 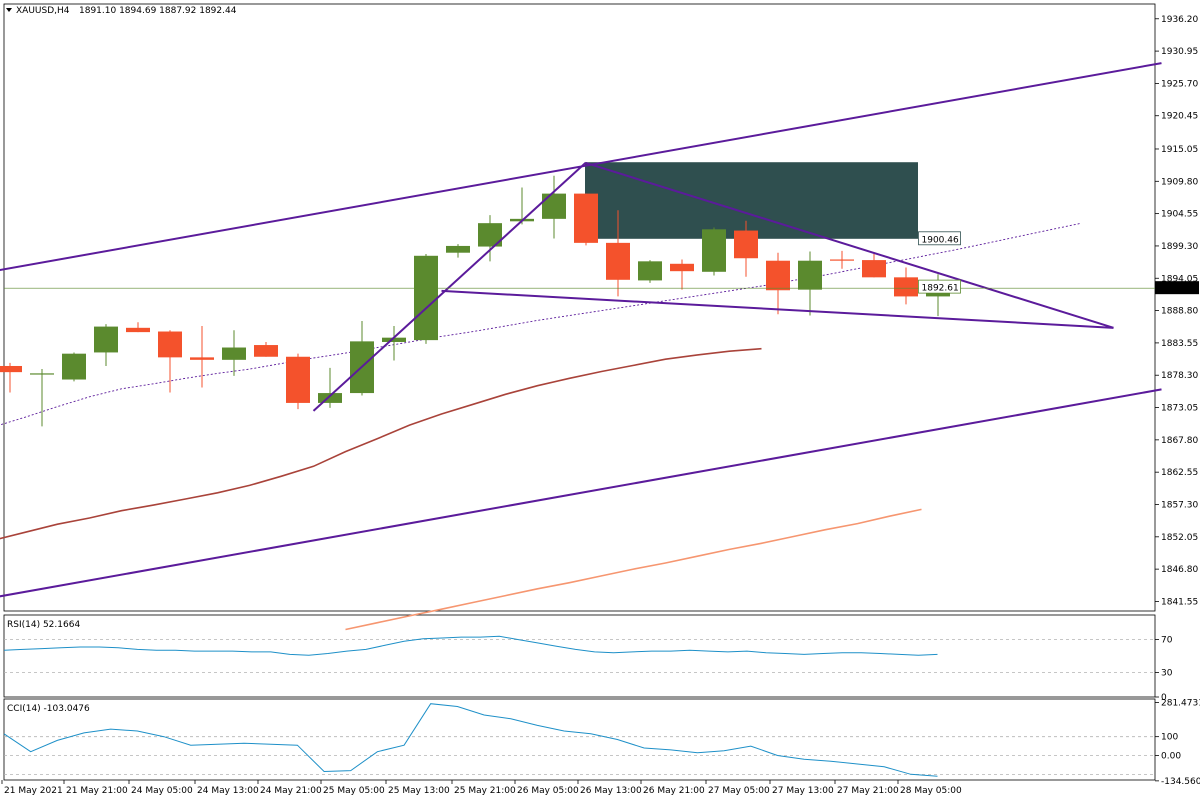 I want to click on ohlc-readout: 1891.10 1894.69 1887.92 1892.44, so click(x=158, y=11).